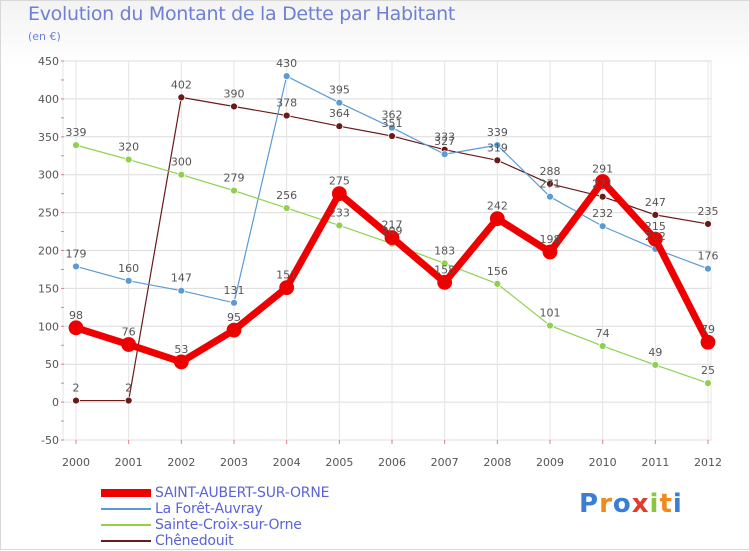 The width and height of the screenshot is (750, 551). I want to click on data-label: 232, so click(602, 213).